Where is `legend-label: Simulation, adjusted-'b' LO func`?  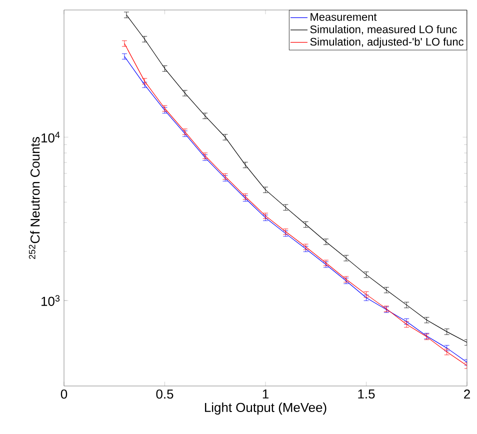
legend-label: Simulation, adjusted-'b' LO func is located at coordinates (387, 43).